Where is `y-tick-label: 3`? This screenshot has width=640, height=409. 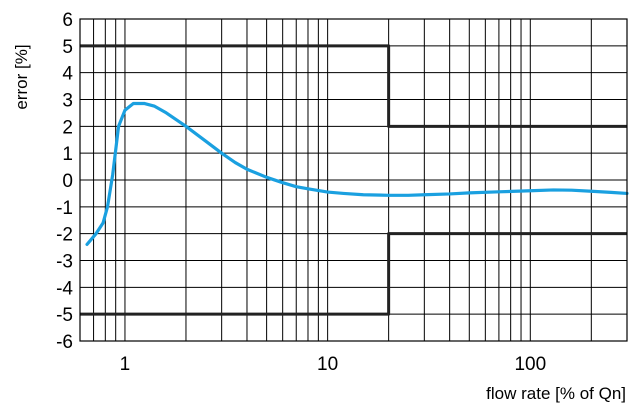 y-tick-label: 3 is located at coordinates (67, 101).